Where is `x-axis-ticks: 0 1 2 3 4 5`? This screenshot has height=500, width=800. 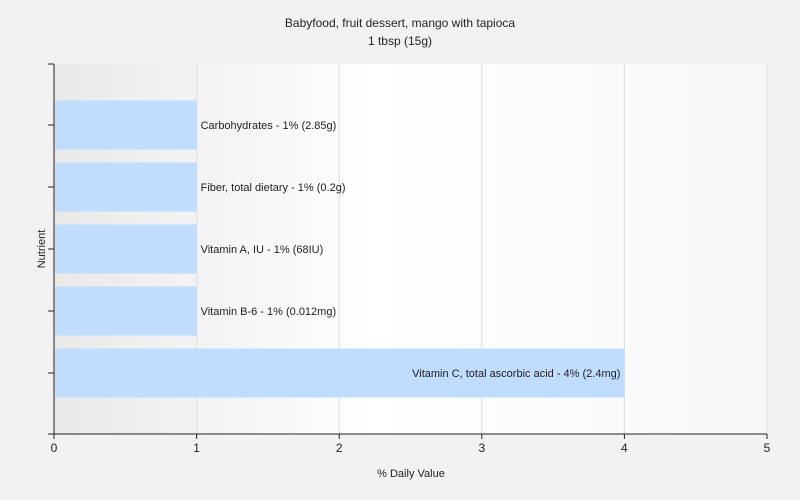 x-axis-ticks: 0 1 2 3 4 5 is located at coordinates (411, 444).